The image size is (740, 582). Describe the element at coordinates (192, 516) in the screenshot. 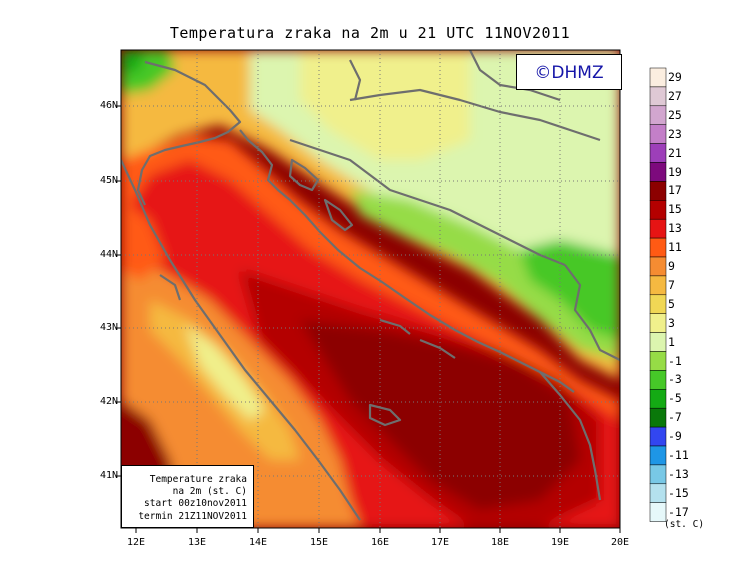

I see `info-line-4: termin 21Z11NOV2011` at that location.